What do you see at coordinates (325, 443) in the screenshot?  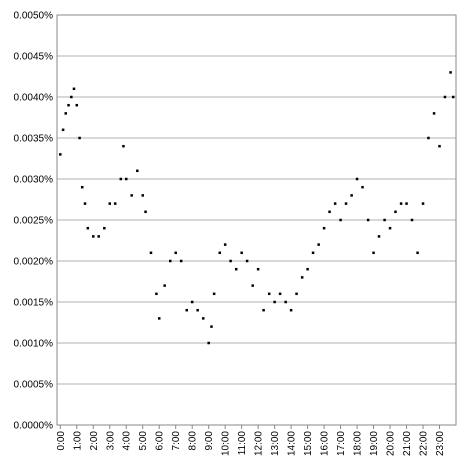 I see `x-tick-label: 16:00` at bounding box center [325, 443].